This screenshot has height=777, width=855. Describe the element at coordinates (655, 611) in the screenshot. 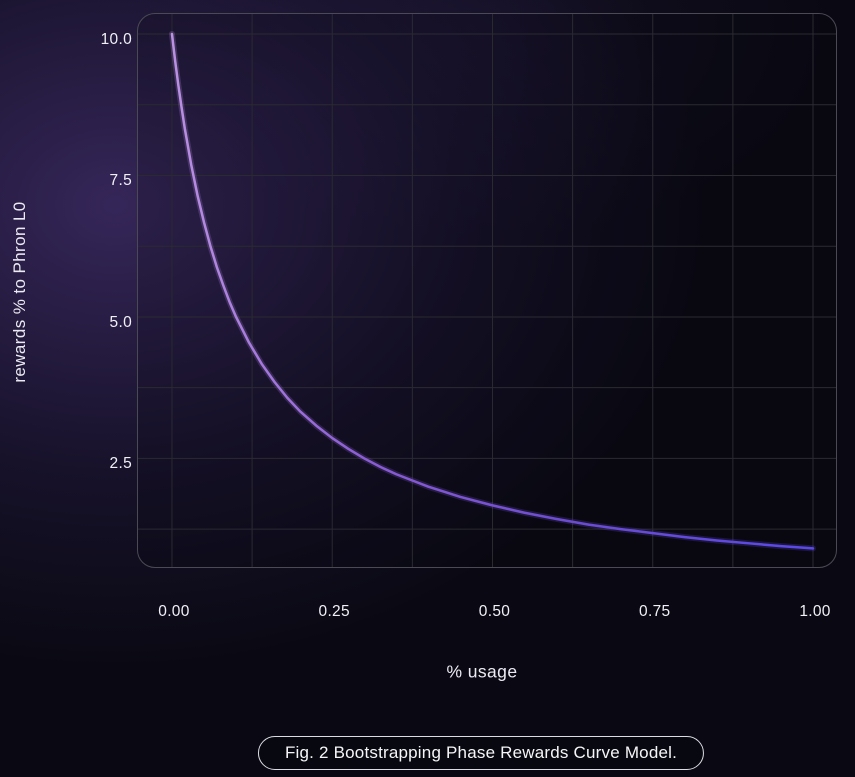

I see `x-tick-label: 0.75` at that location.